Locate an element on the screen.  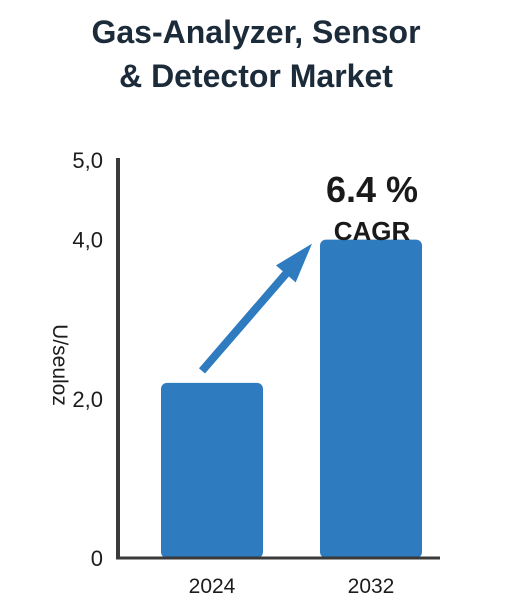
y-tick-label: 5,0 is located at coordinates (87, 160).